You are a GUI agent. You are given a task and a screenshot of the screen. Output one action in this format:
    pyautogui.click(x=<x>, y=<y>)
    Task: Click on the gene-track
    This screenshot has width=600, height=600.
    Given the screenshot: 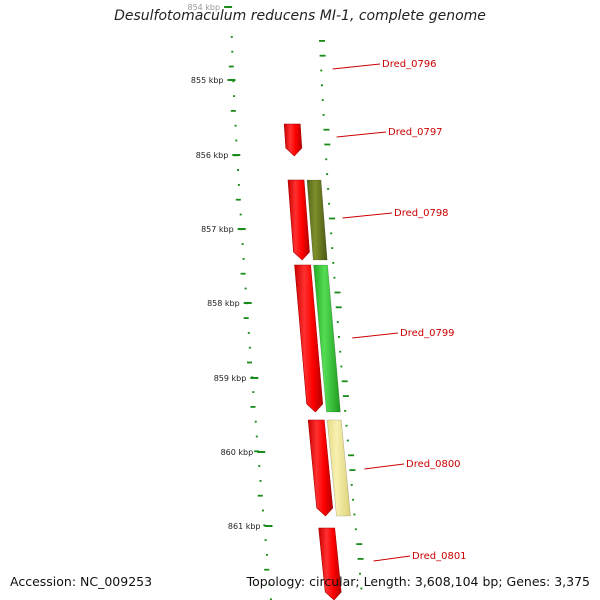 What is the action you would take?
    pyautogui.click(x=317, y=361)
    